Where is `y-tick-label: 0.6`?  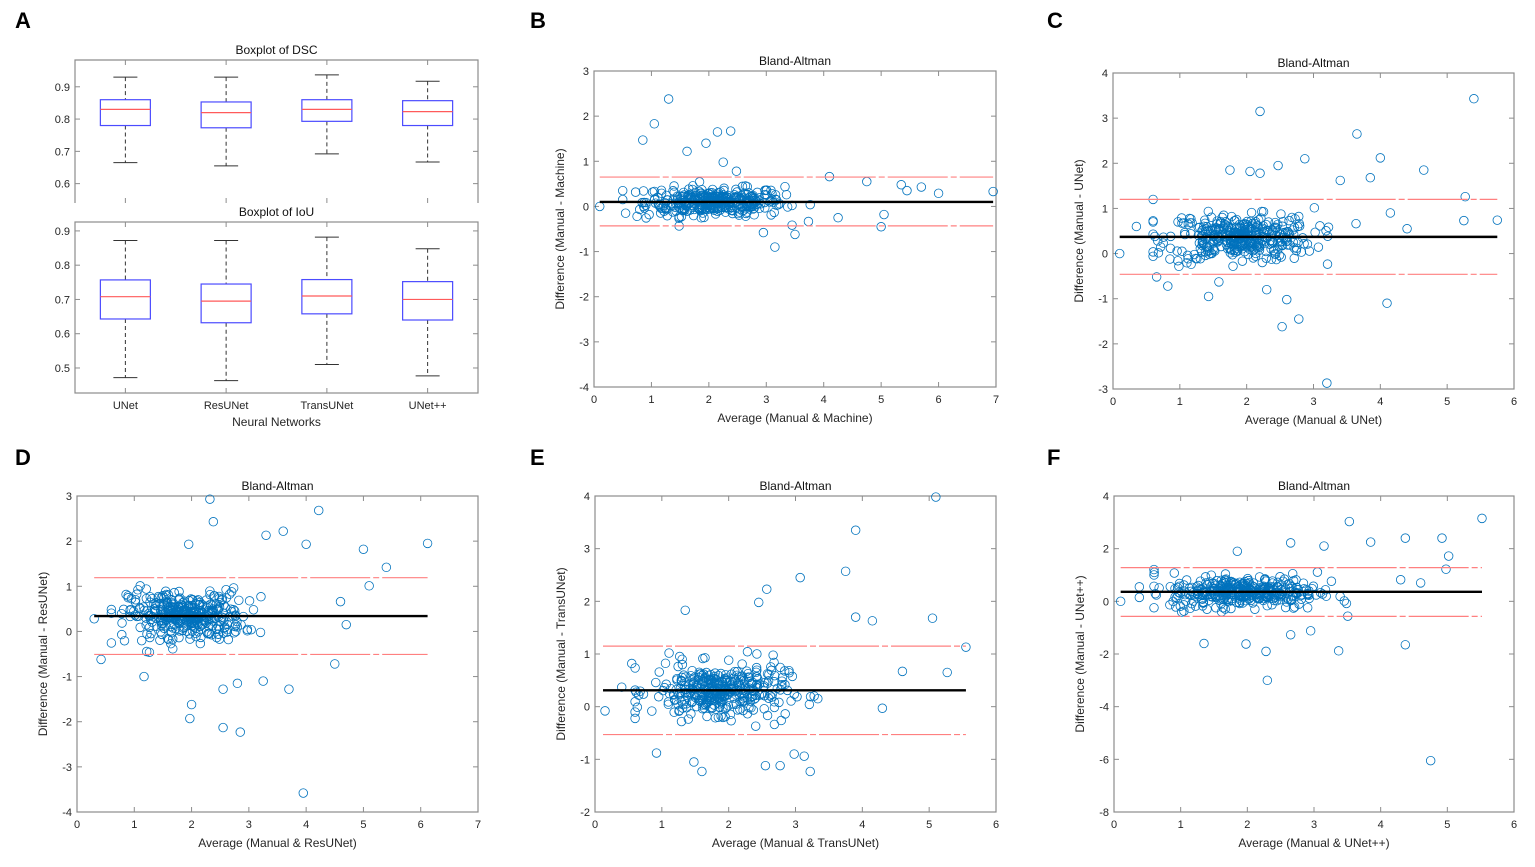 y-tick-label: 0.6 is located at coordinates (62, 185).